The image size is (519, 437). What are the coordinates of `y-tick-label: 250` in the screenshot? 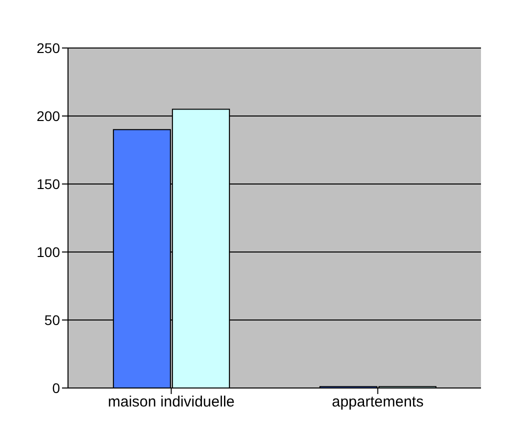 It's located at (48, 48).